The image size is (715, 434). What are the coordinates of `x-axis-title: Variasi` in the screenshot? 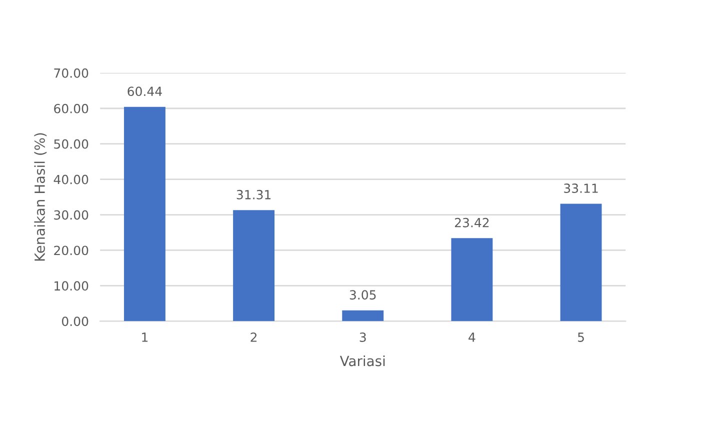 It's located at (362, 360).